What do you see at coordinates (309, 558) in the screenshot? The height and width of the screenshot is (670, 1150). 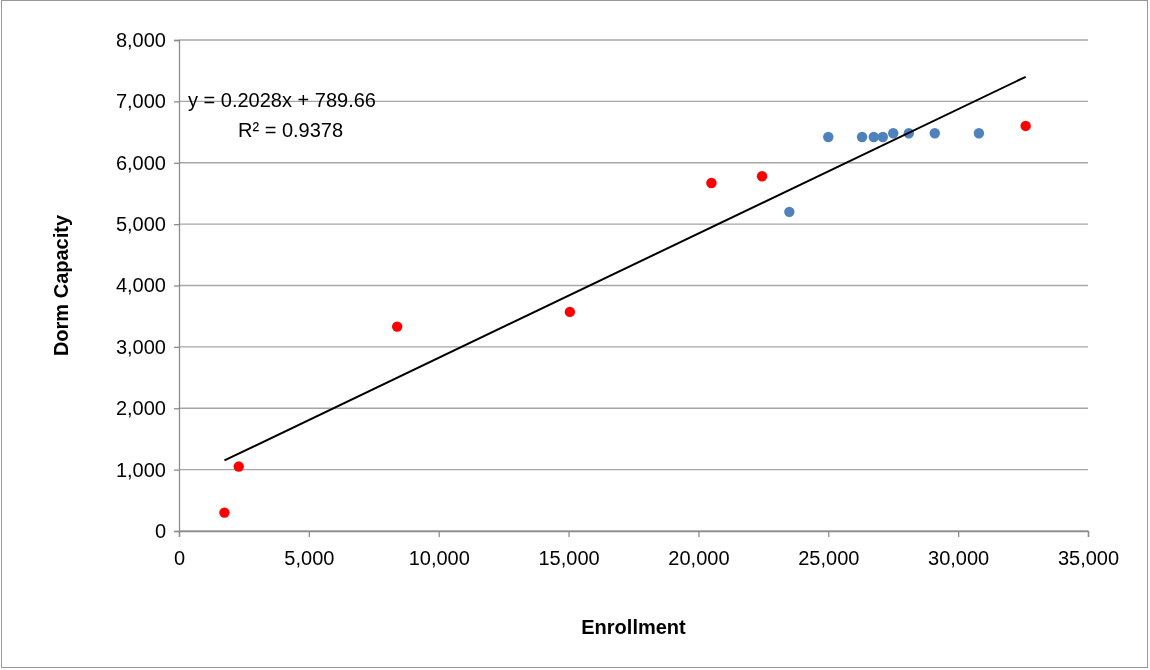 I see `x-tick-label: 5,000` at bounding box center [309, 558].